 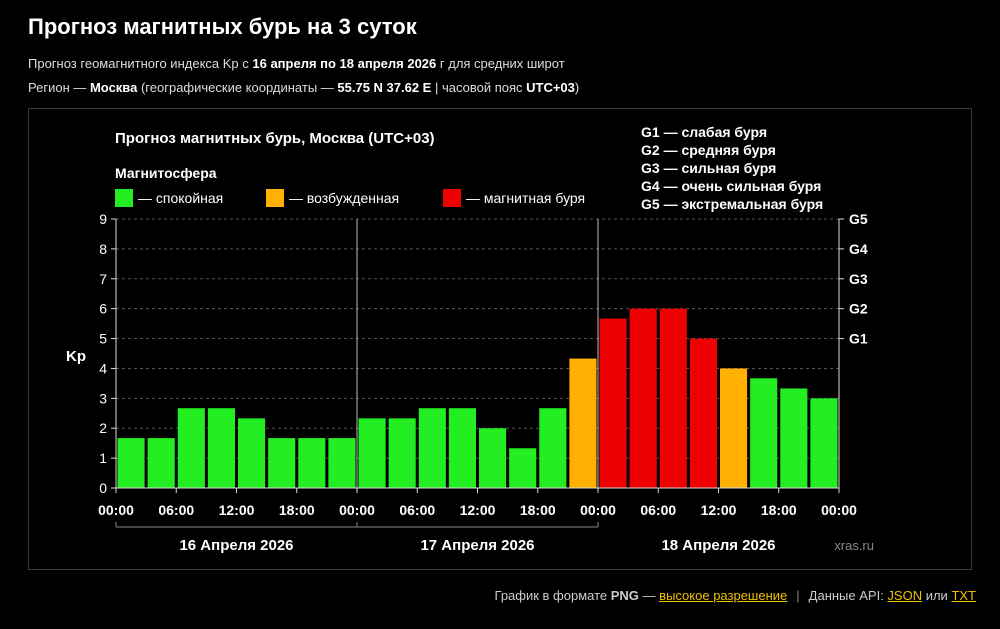 What do you see at coordinates (76, 356) in the screenshot?
I see `y-axis-label: Kp` at bounding box center [76, 356].